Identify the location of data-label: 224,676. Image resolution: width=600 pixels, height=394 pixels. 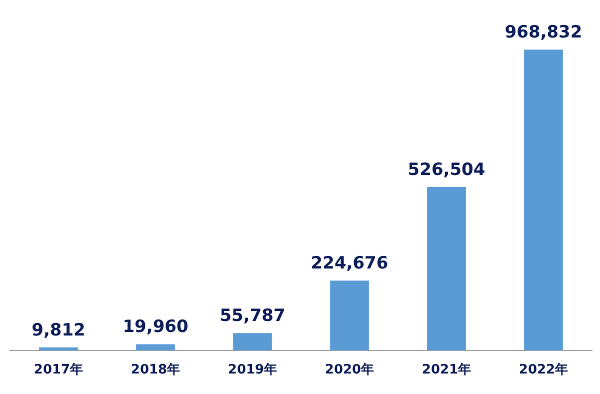
(349, 264).